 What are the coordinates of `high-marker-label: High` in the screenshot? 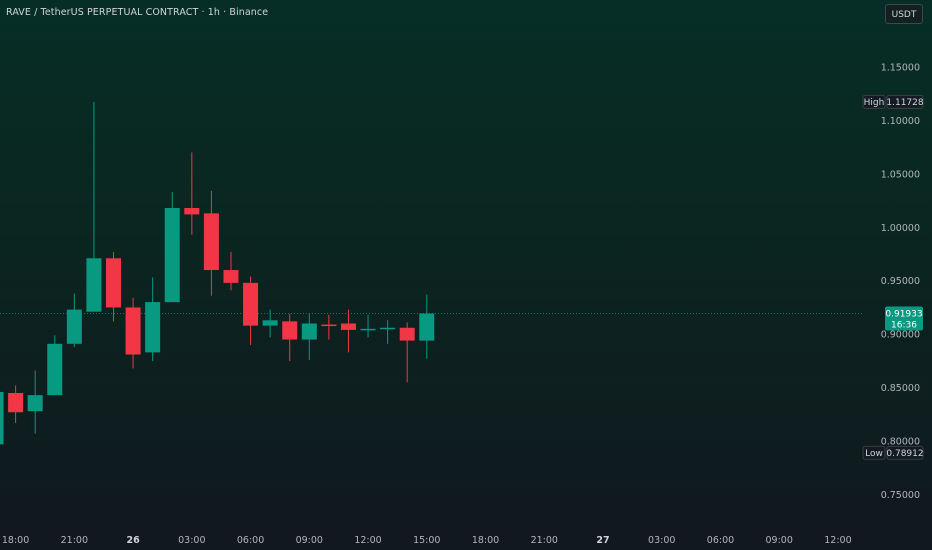 It's located at (874, 103).